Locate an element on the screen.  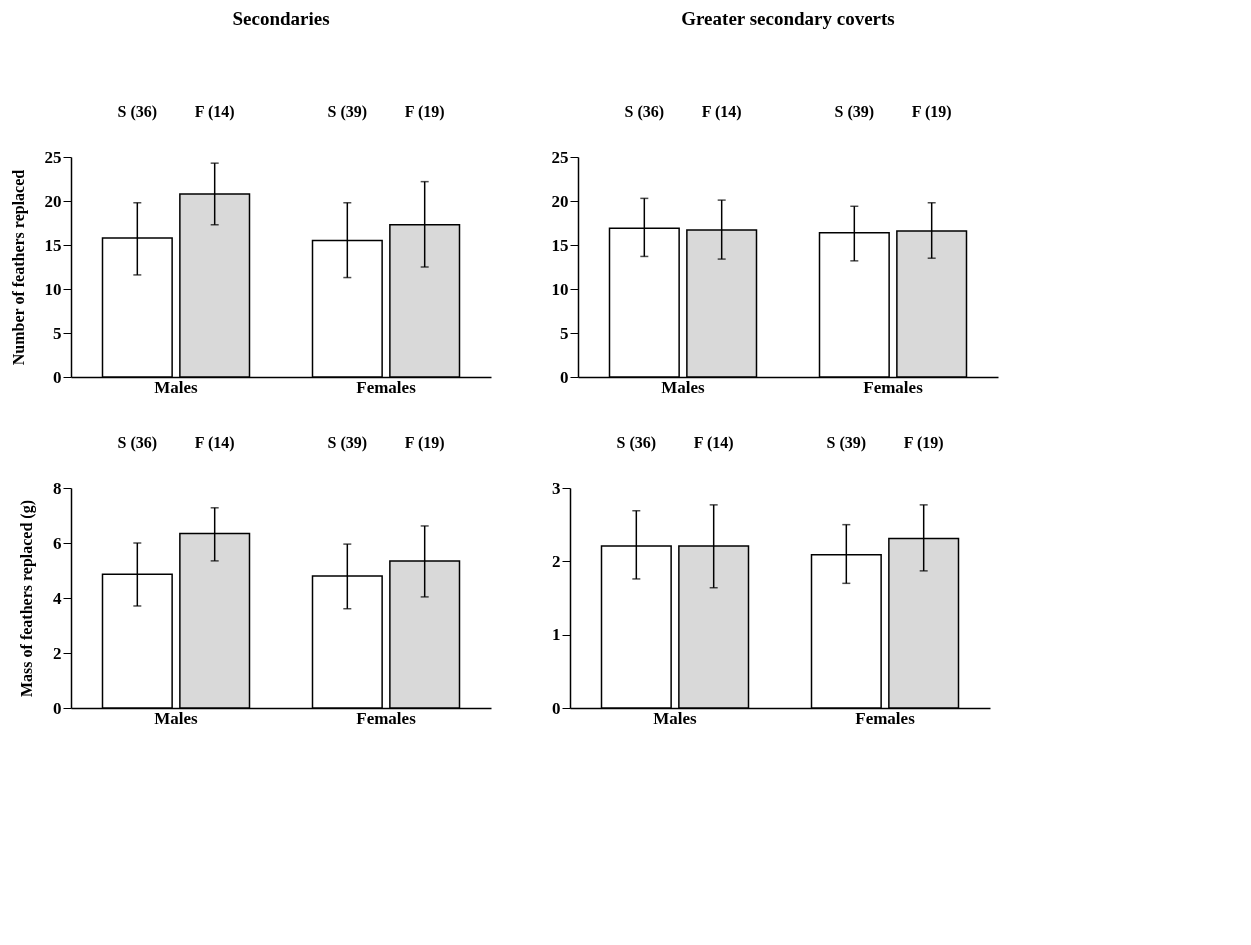
y-axis-title: Number of feathers replaced is located at coordinates (18, 267).